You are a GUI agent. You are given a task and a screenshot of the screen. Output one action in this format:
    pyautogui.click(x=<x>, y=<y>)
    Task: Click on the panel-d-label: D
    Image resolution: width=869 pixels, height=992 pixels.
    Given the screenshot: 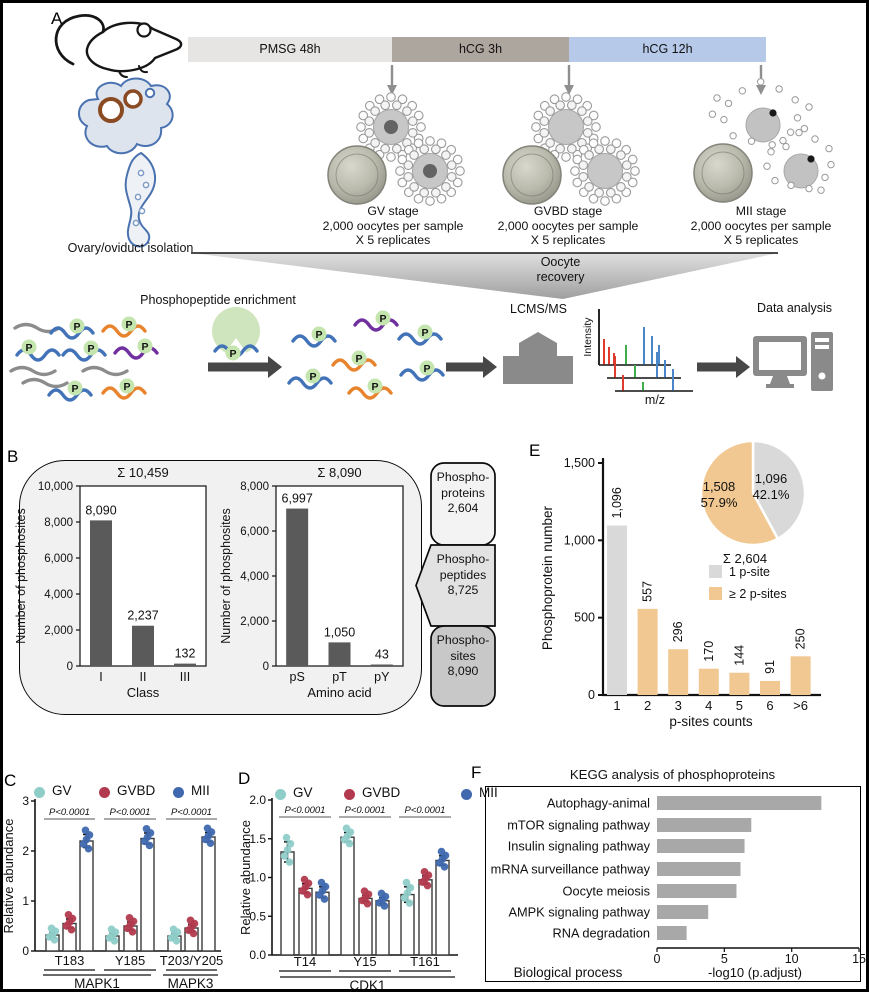 What is the action you would take?
    pyautogui.click(x=244, y=778)
    